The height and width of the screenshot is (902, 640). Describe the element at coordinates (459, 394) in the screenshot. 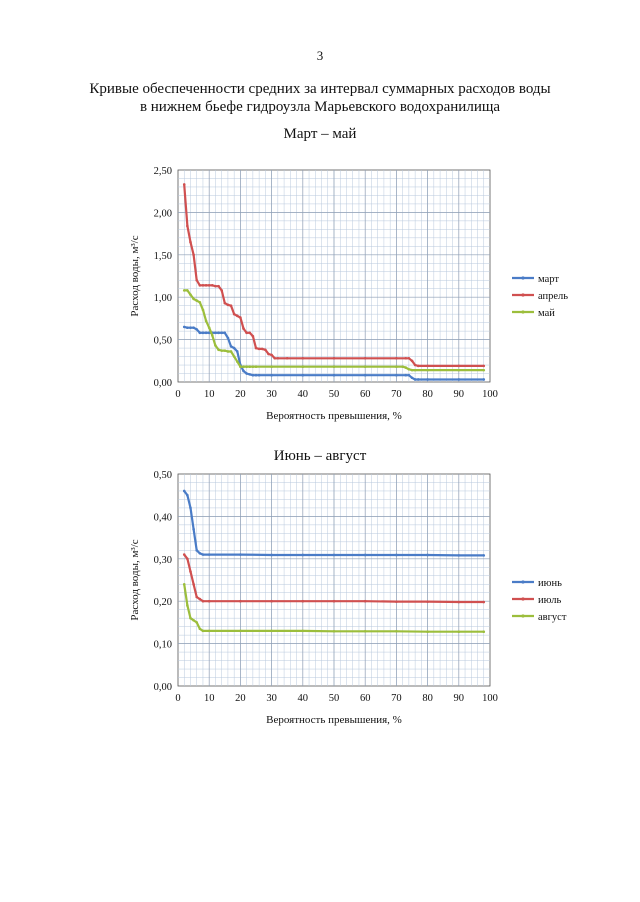

I see `x-tick-label: 90` at that location.